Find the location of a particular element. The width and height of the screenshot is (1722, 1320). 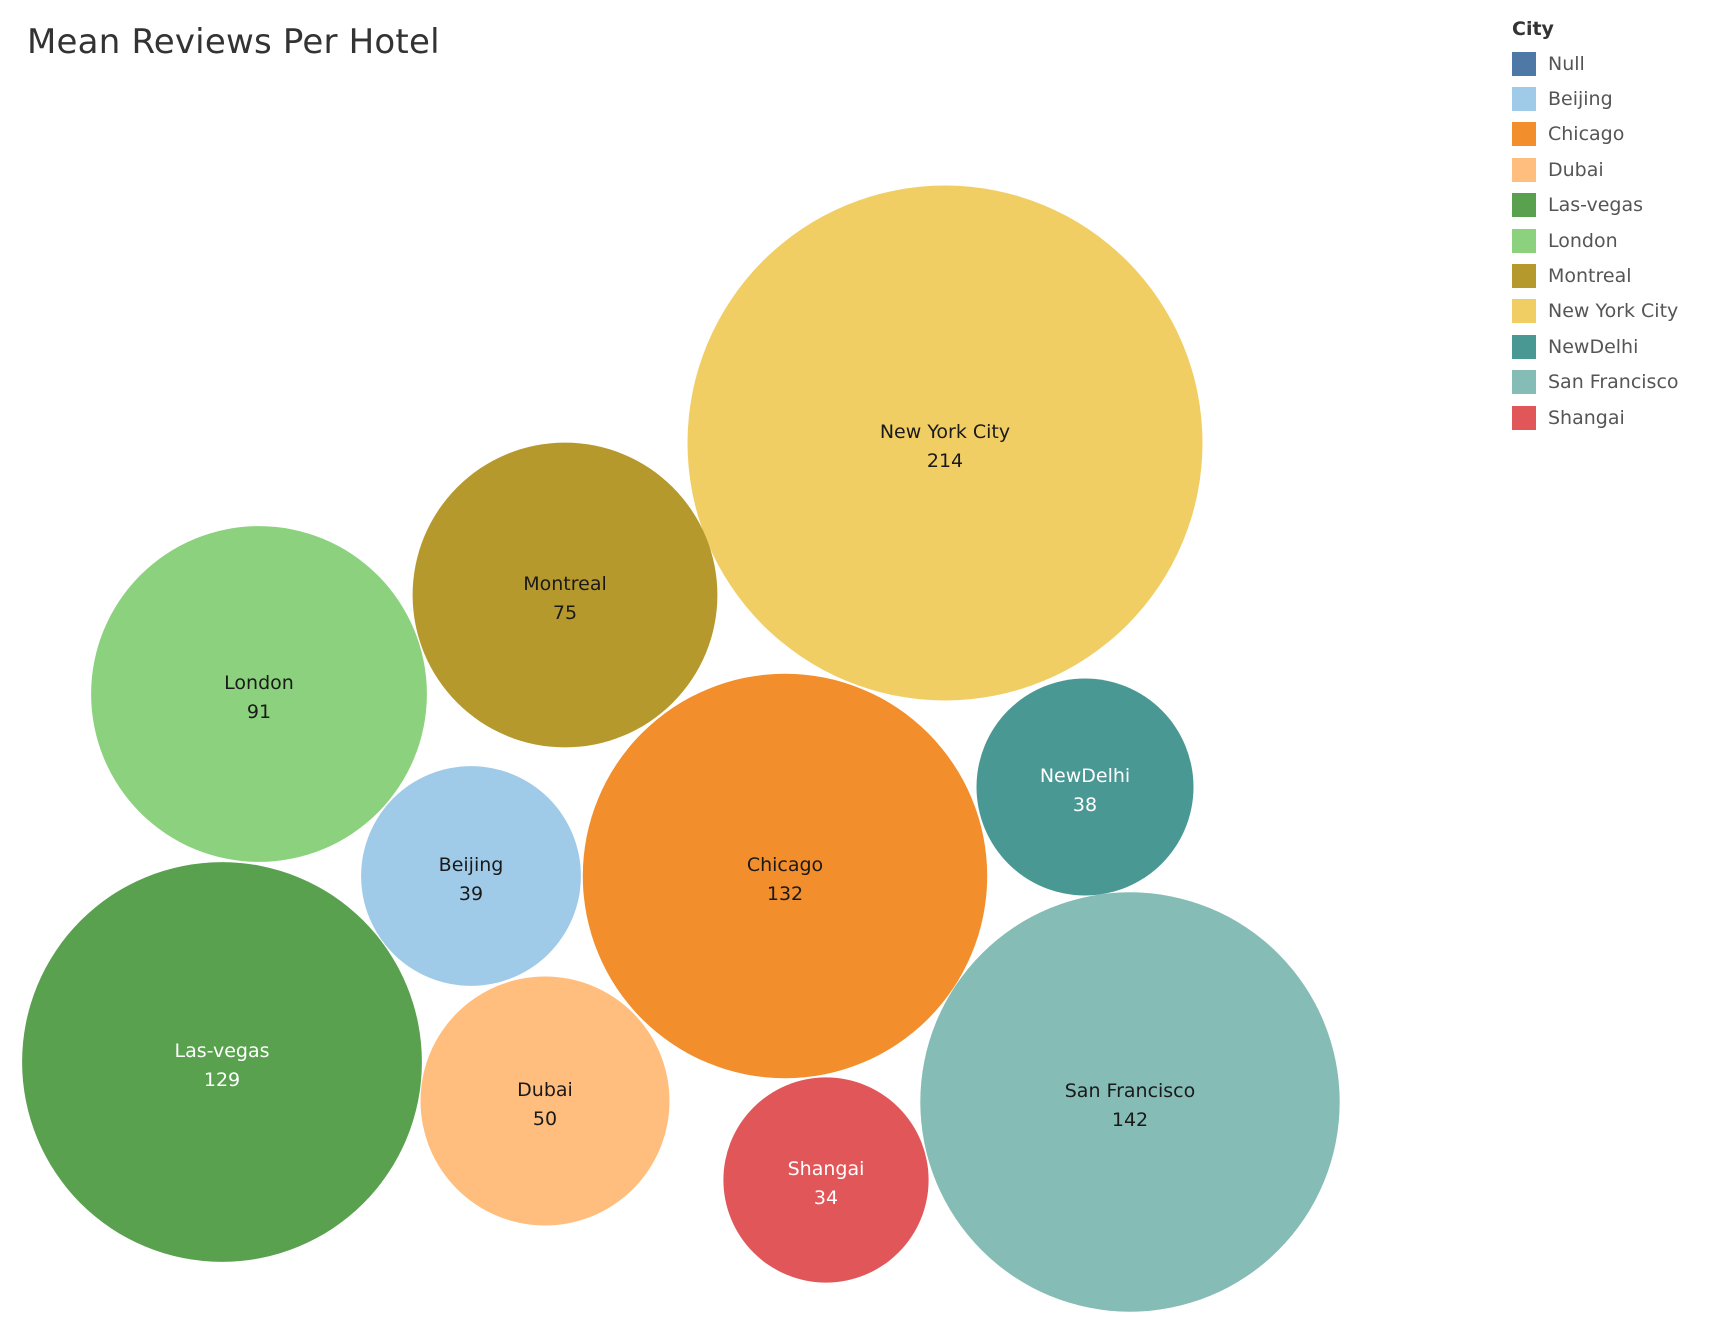

legend-item: London is located at coordinates (1612, 240).